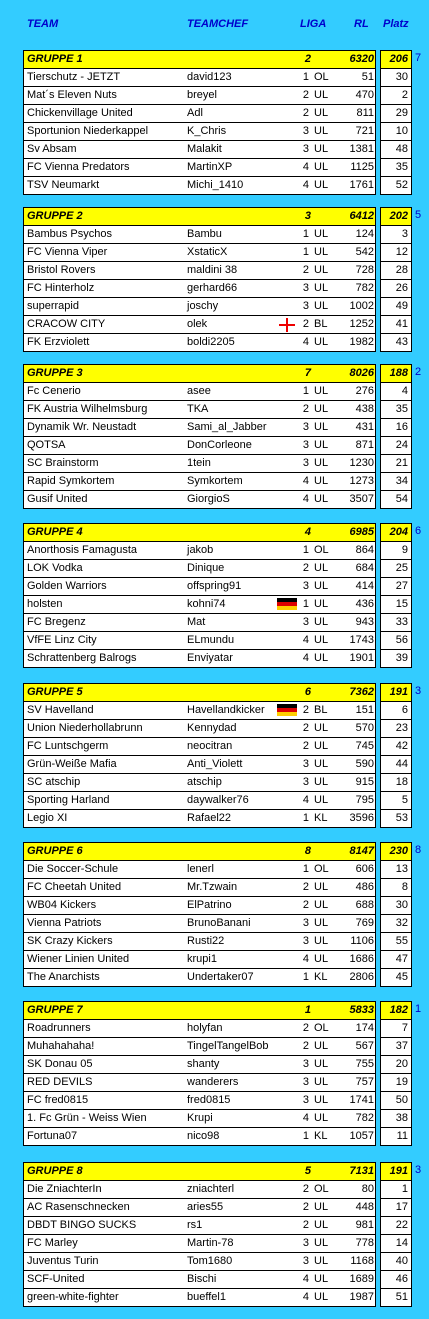 The height and width of the screenshot is (1319, 429). What do you see at coordinates (203, 306) in the screenshot?
I see `team-chef: joschy` at bounding box center [203, 306].